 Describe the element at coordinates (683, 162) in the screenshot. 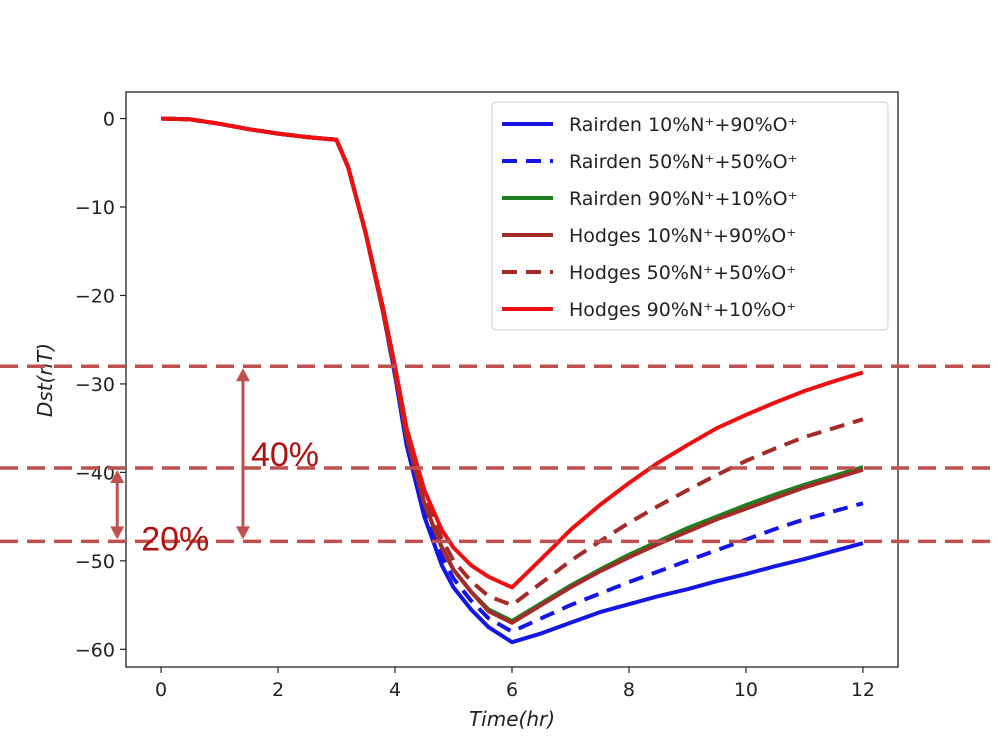

I see `legend-label-1: Rairden 50%N⁺+50%O⁺` at that location.